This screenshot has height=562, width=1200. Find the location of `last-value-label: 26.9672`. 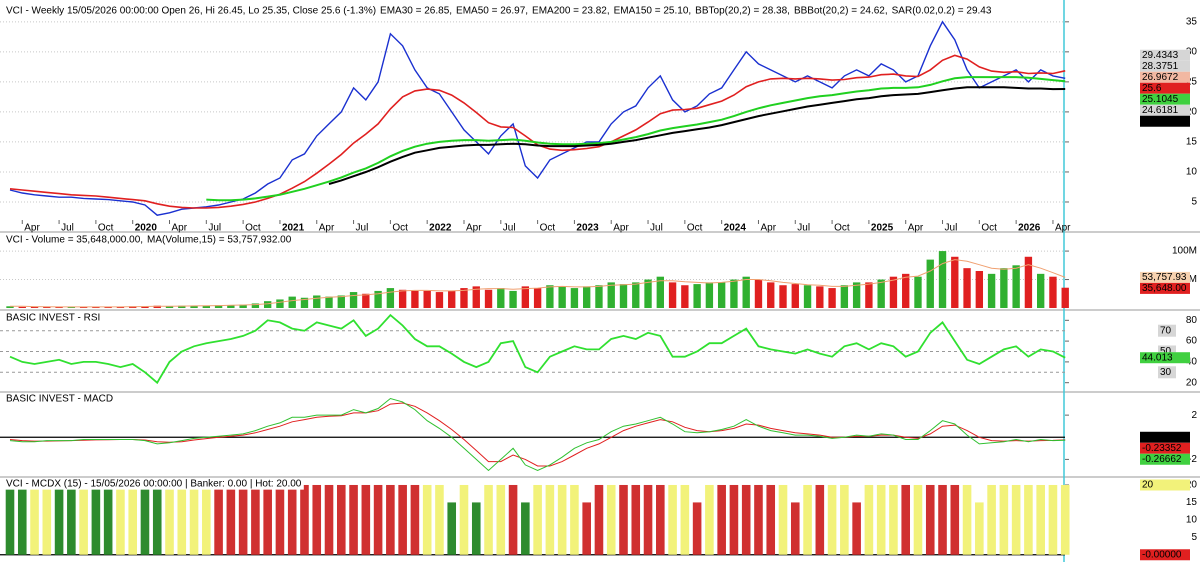

last-value-label: 26.9672 is located at coordinates (1160, 77).